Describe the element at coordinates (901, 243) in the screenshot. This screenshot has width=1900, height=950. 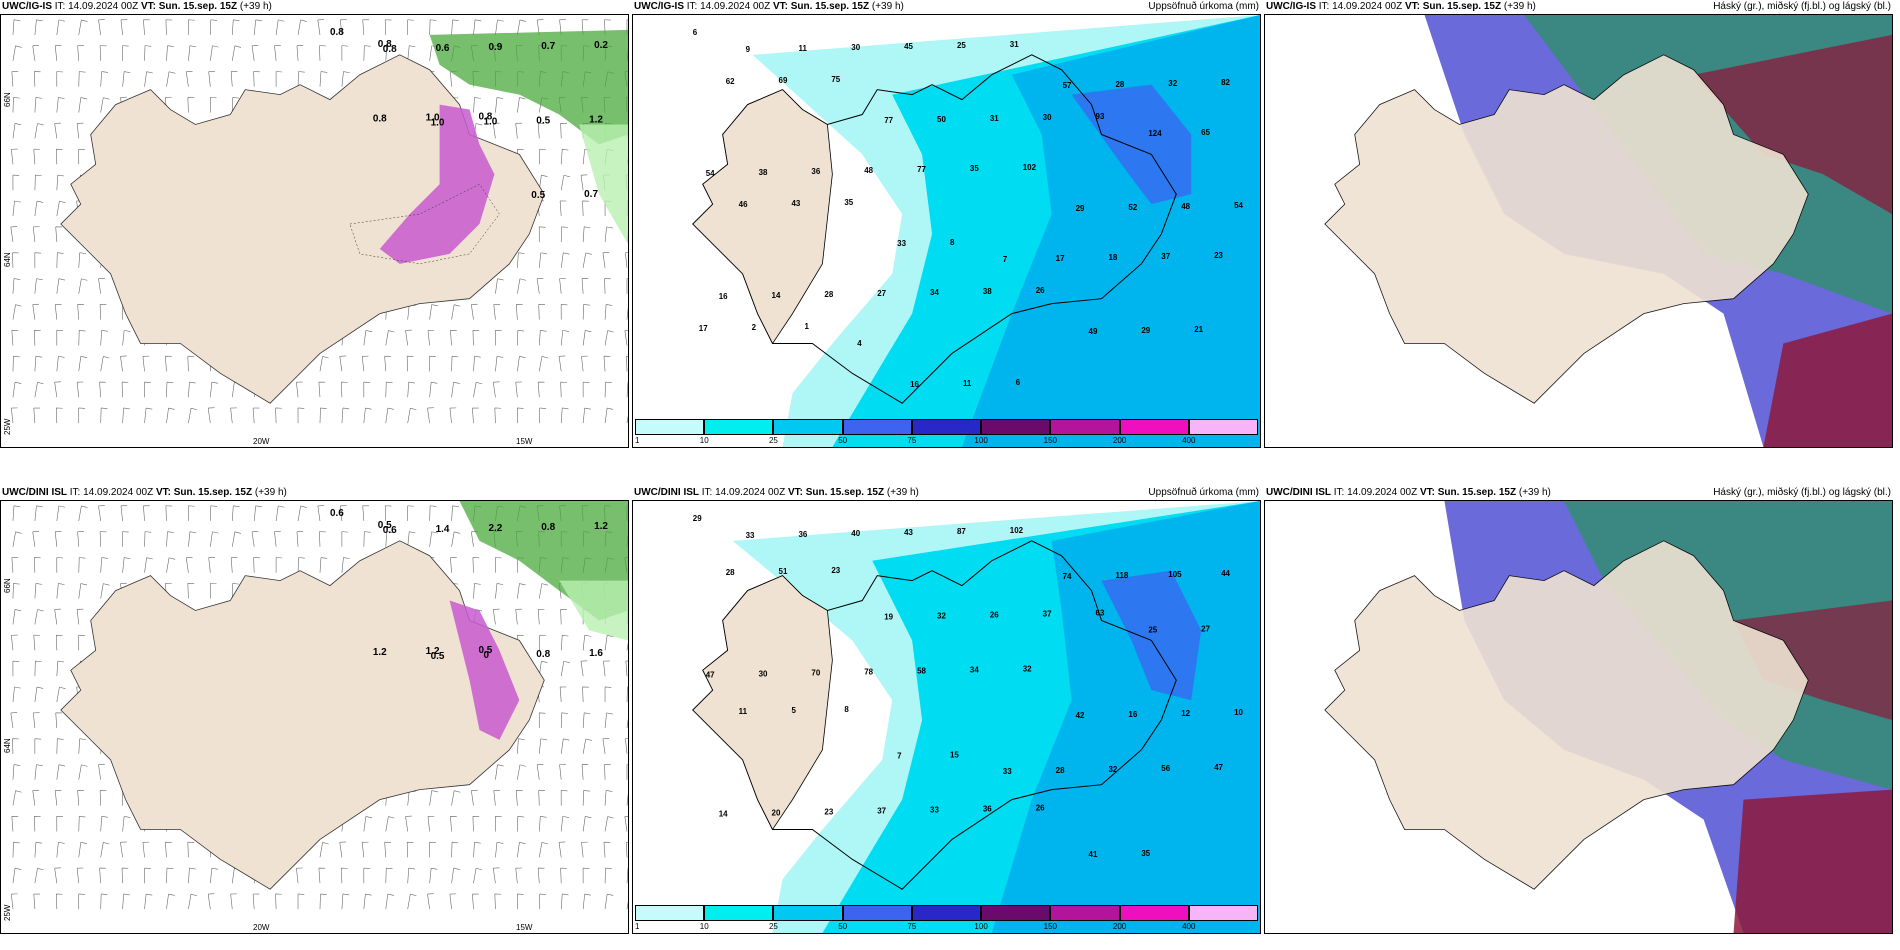
I see `value-label: 33` at that location.